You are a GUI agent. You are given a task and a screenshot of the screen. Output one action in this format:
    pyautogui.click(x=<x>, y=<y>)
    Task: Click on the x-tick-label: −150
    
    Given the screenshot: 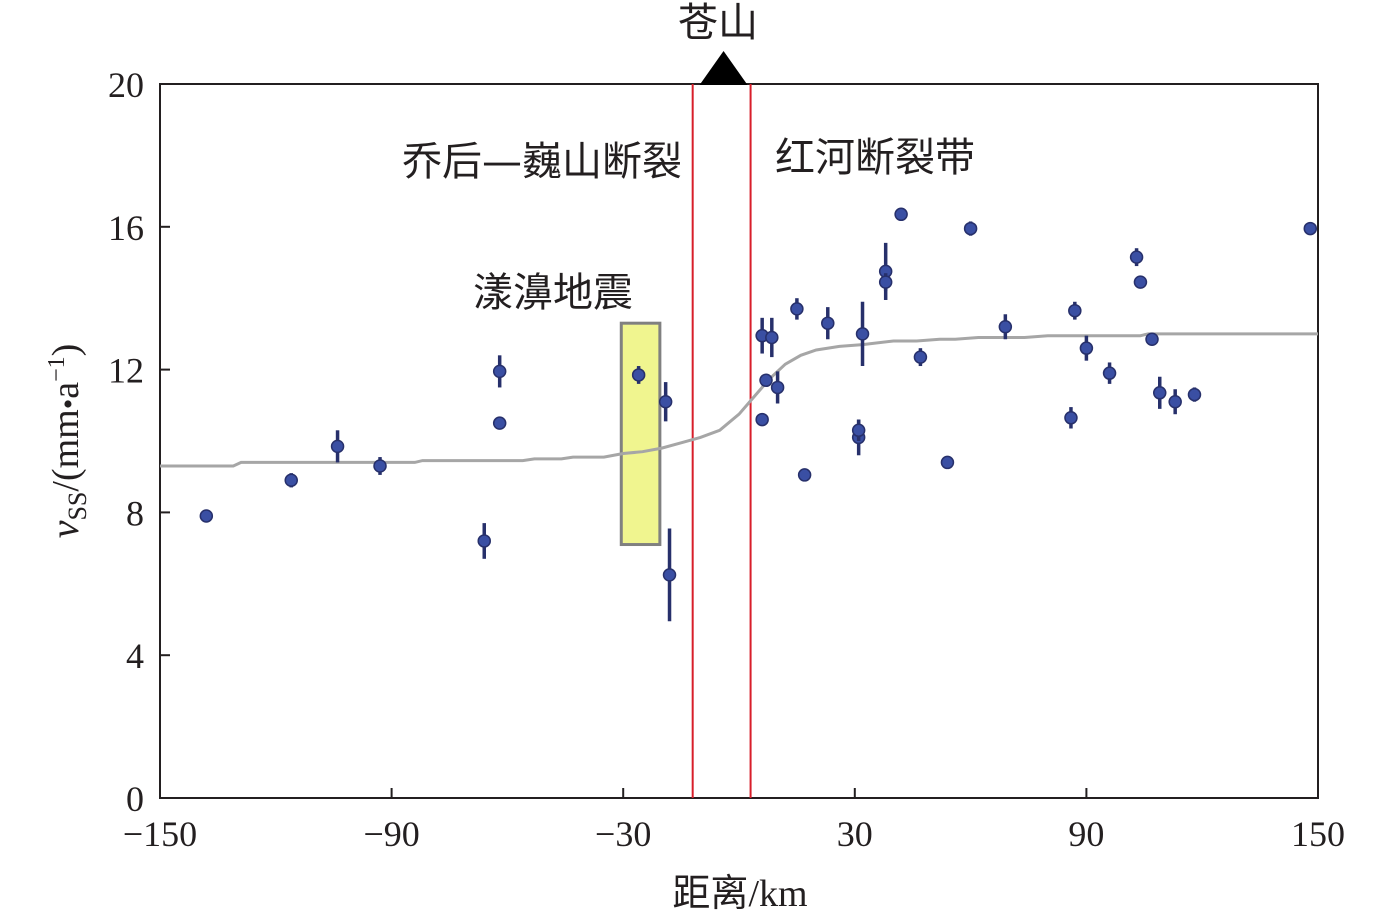 What is the action you would take?
    pyautogui.click(x=160, y=834)
    